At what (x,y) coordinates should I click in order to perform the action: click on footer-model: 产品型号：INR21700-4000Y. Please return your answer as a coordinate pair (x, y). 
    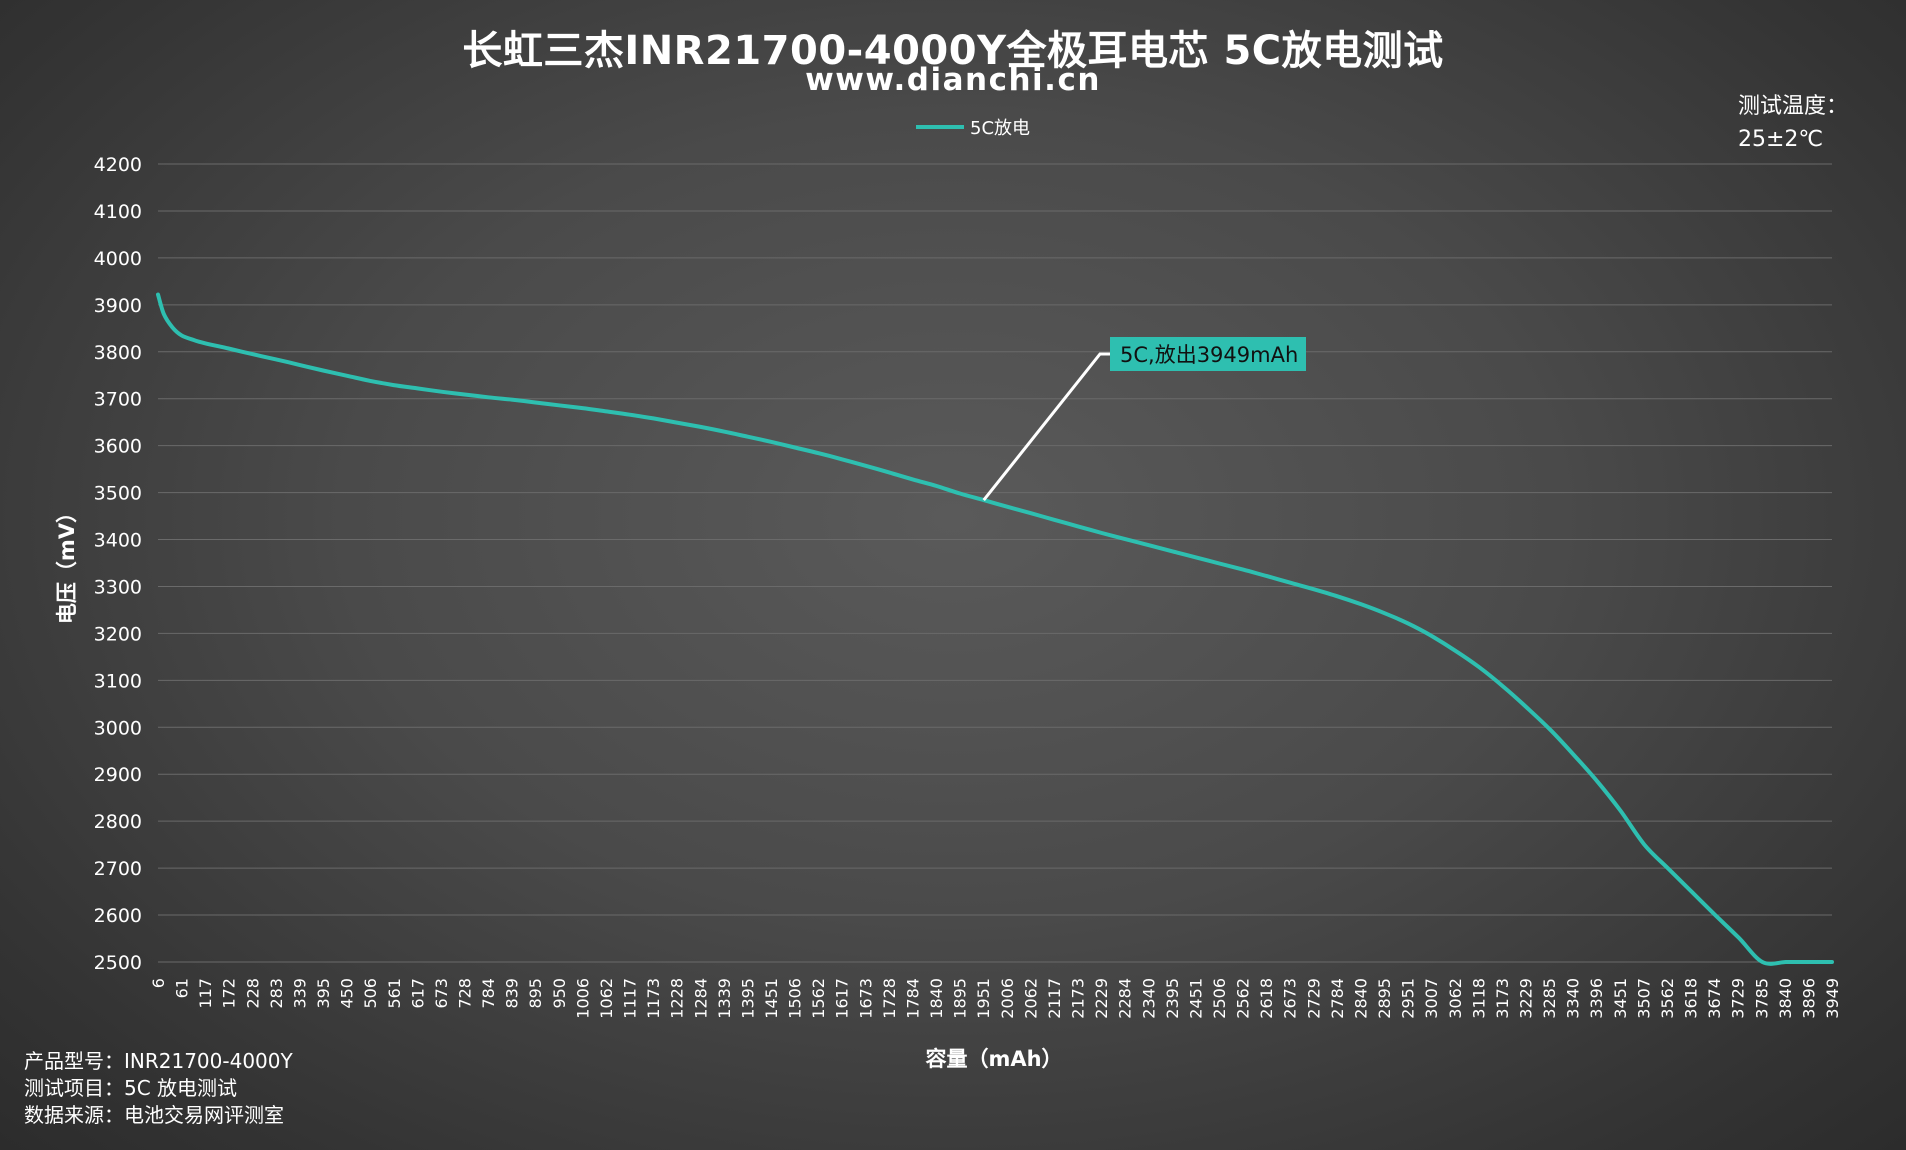
    Looking at the image, I should click on (158, 1061).